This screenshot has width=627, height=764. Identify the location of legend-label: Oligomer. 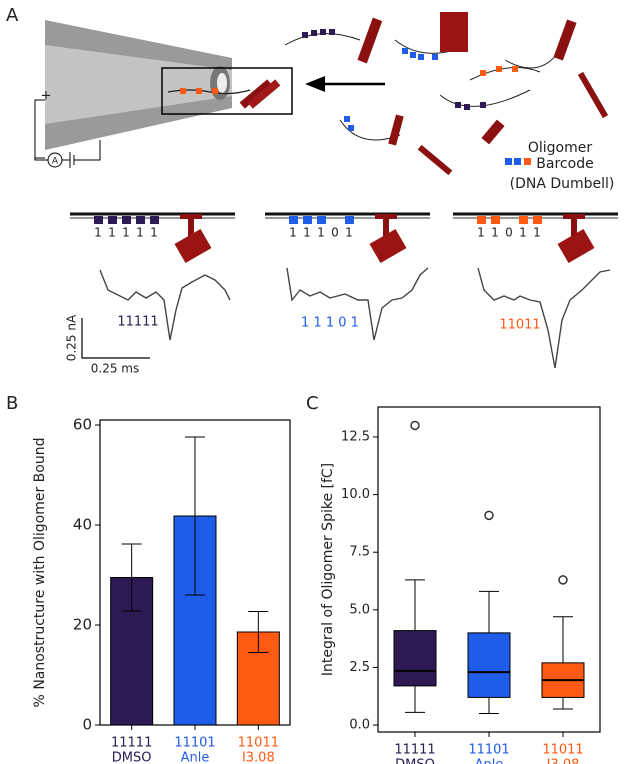
(560, 148).